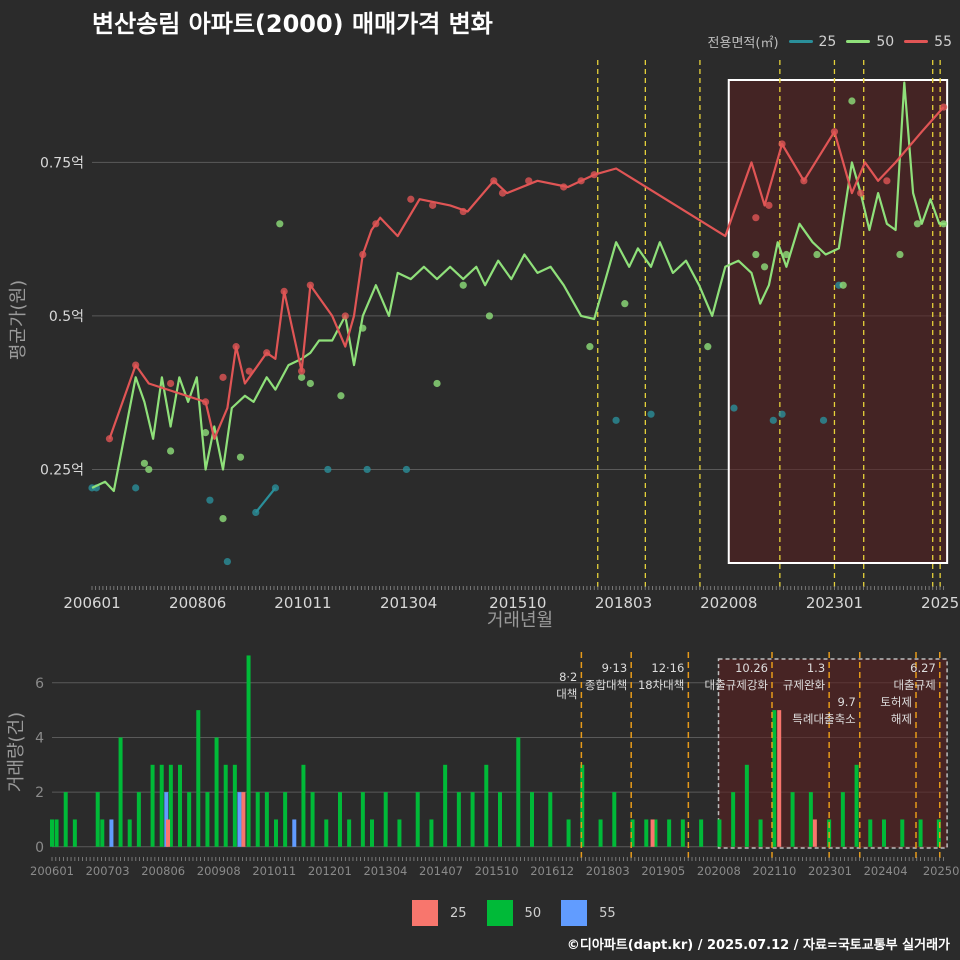 The width and height of the screenshot is (960, 960). What do you see at coordinates (896, 702) in the screenshot?
I see `policy-label: 토허제` at bounding box center [896, 702].